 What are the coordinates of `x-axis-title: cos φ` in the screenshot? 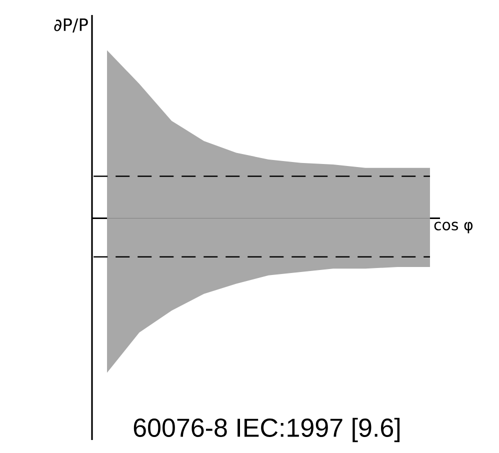 It's located at (453, 228).